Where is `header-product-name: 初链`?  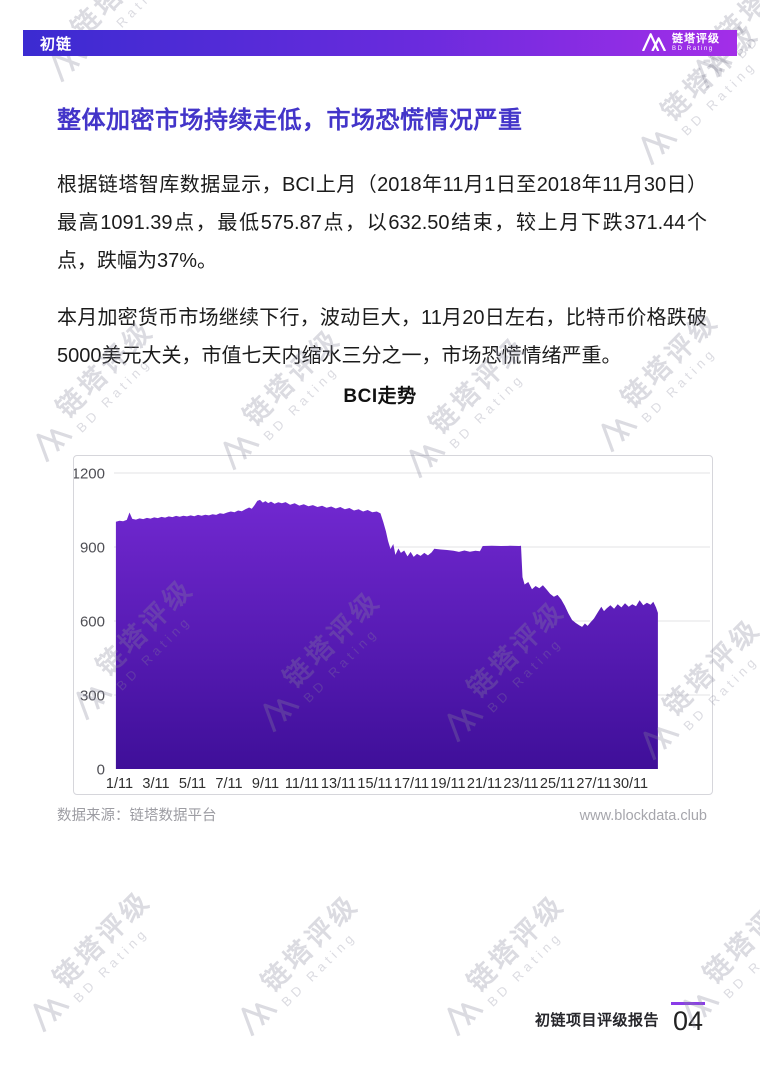
header-product-name: 初链 is located at coordinates (56, 44).